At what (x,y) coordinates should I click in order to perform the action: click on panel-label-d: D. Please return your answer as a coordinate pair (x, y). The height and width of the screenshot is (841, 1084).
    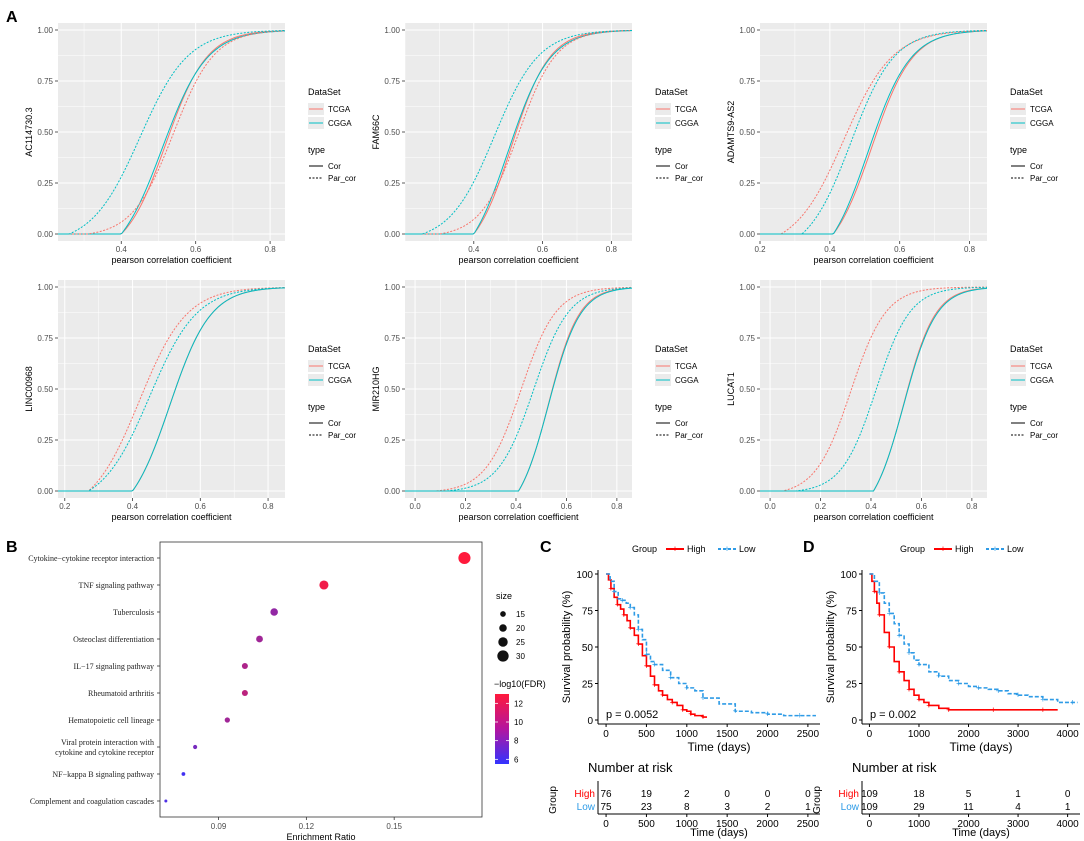
    Looking at the image, I should click on (809, 547).